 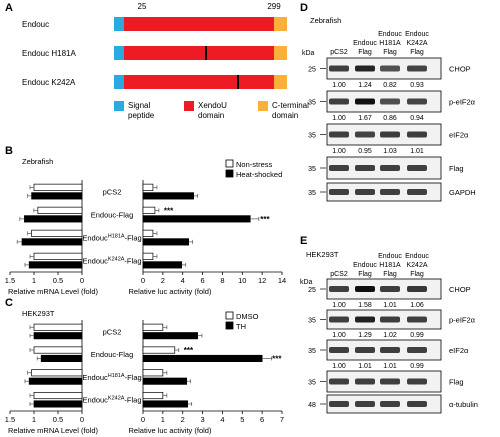 I want to click on construct-name: Endouc, so click(x=35, y=24).